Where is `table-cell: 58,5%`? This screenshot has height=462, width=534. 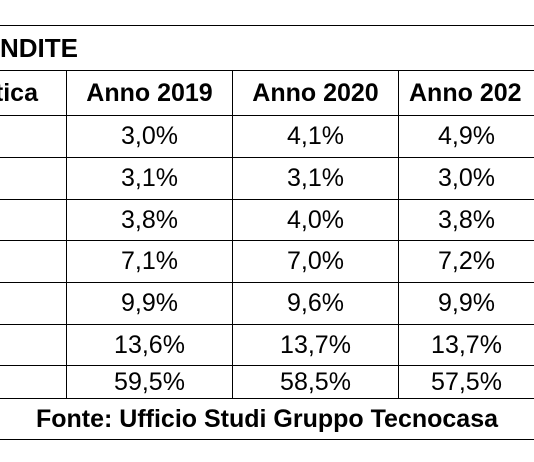 table-cell: 58,5% is located at coordinates (315, 381).